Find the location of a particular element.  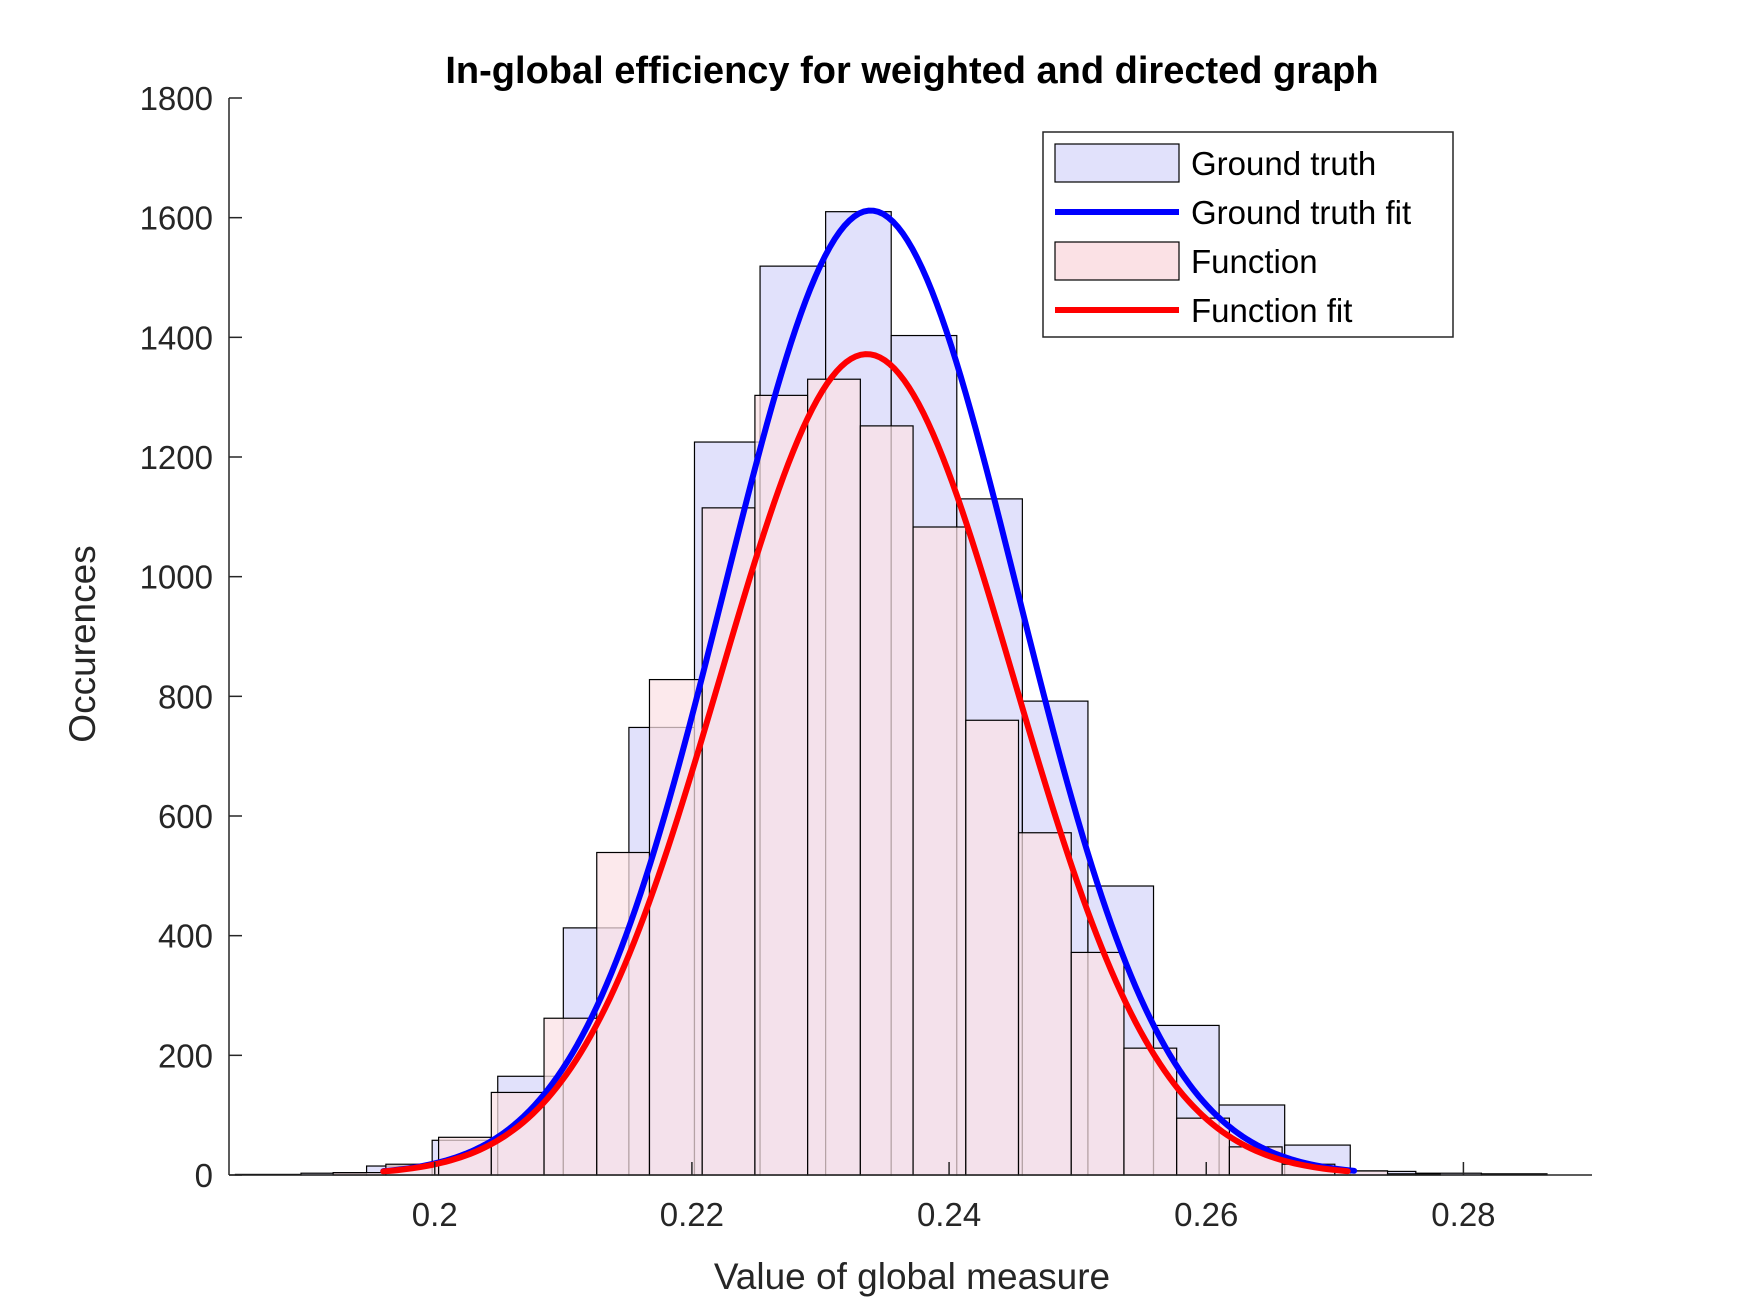

y-tick-label: 0 is located at coordinates (204, 1175).